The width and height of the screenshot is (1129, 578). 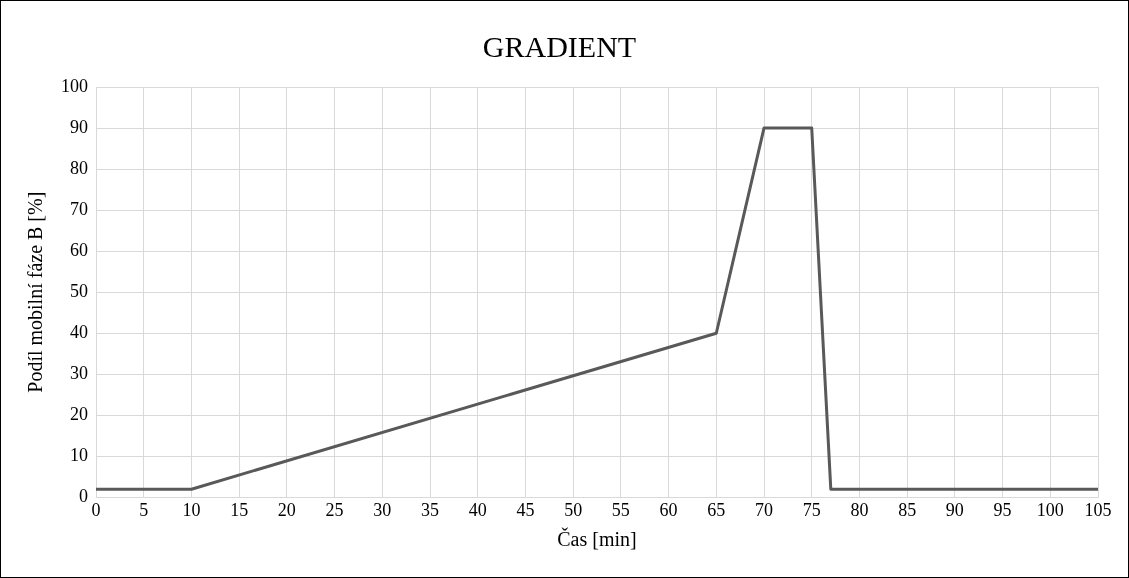 I want to click on x-tick-label: 45, so click(x=525, y=509).